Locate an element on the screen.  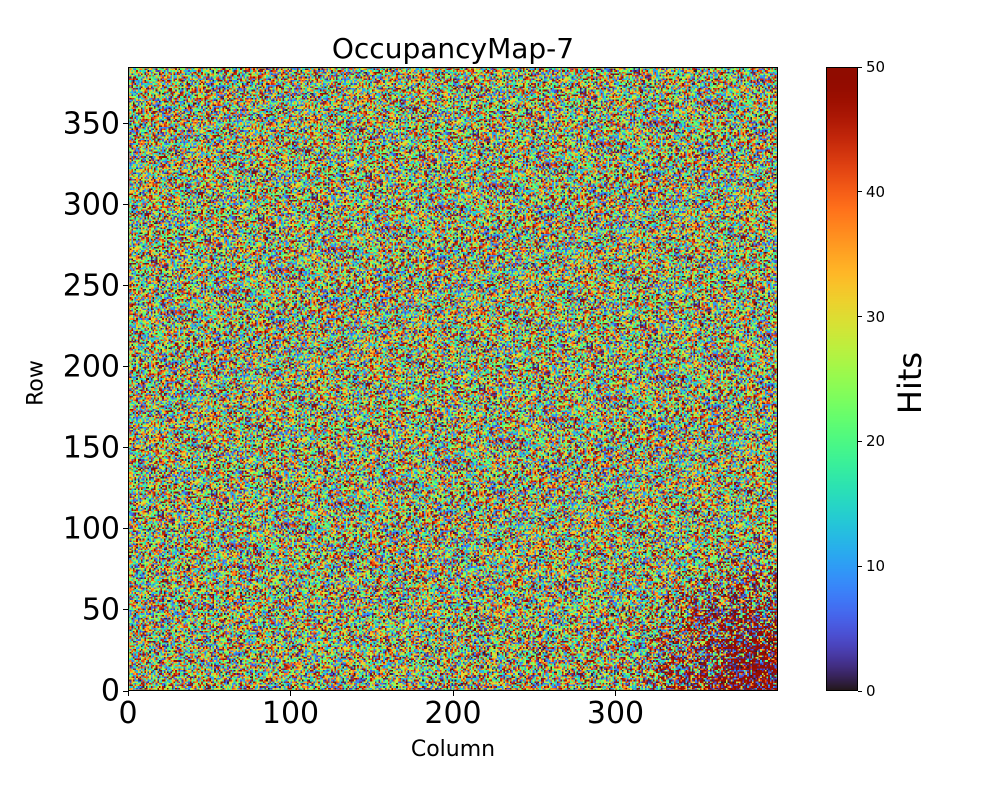
chart-title: OccupancyMap-7 is located at coordinates (453, 48).